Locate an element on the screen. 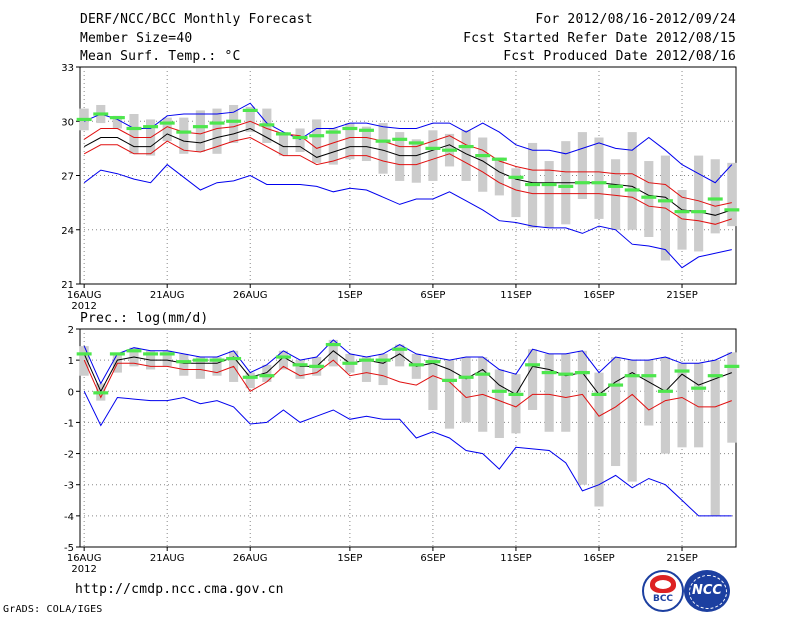  y-tick-label: 0 is located at coordinates (71, 392).